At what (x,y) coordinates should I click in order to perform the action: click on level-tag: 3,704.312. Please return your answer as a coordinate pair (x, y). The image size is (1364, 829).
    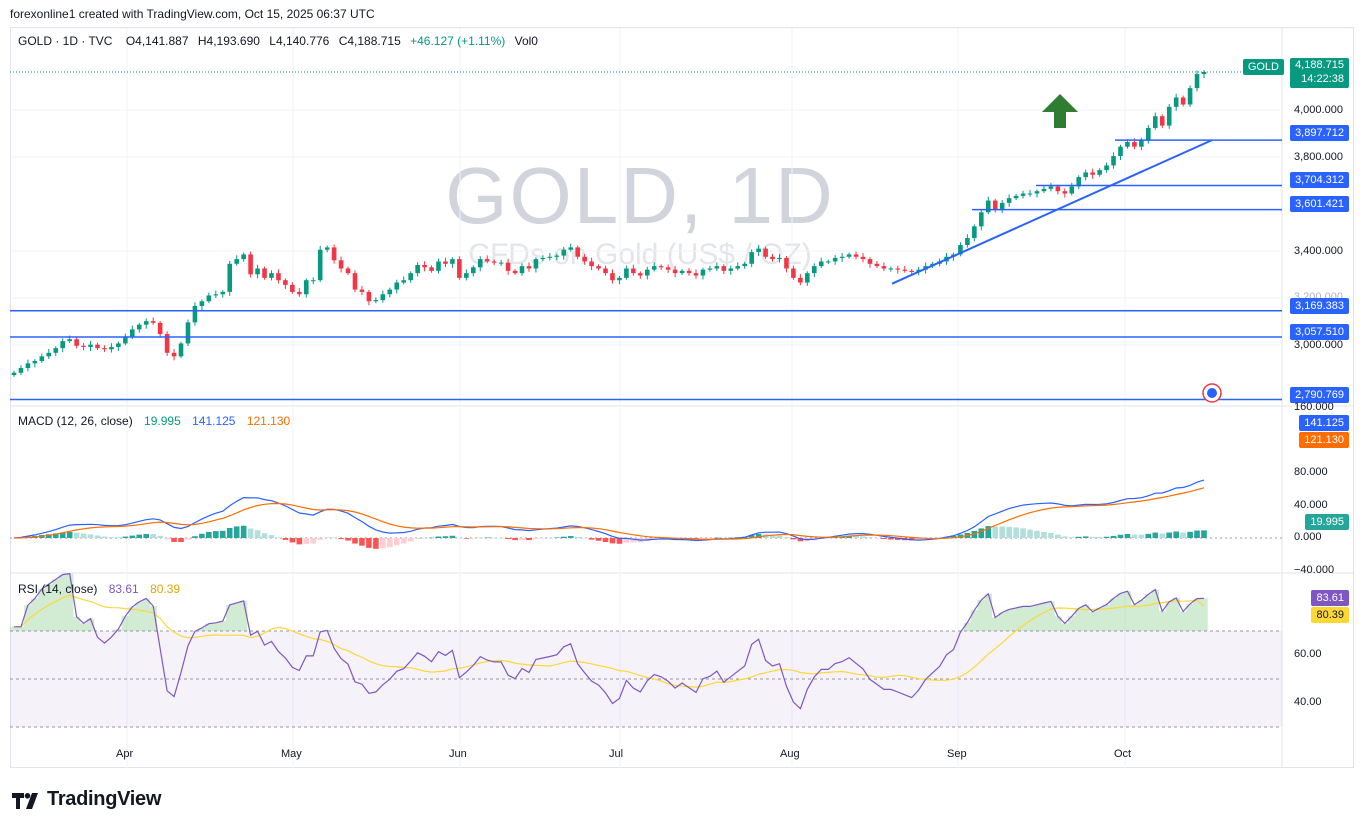
    Looking at the image, I should click on (1319, 180).